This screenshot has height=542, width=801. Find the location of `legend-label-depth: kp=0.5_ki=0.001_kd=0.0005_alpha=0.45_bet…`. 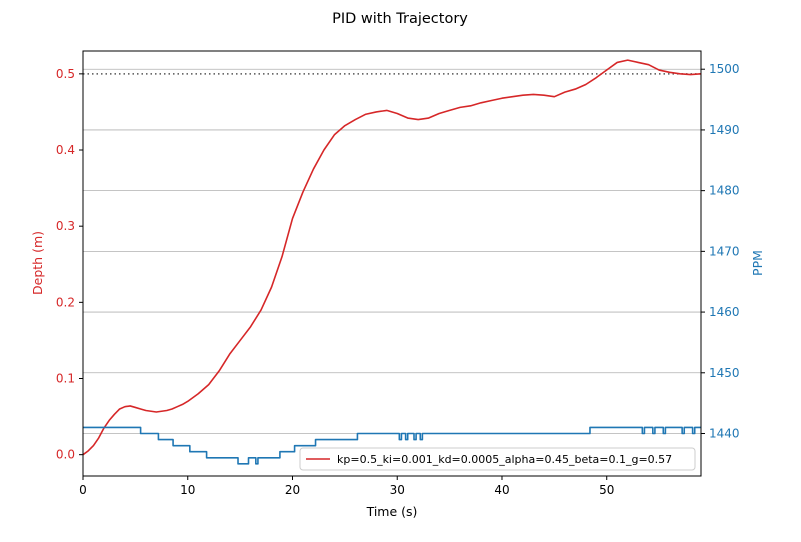

legend-label-depth: kp=0.5_ki=0.001_kd=0.0005_alpha=0.45_bet… is located at coordinates (504, 459).